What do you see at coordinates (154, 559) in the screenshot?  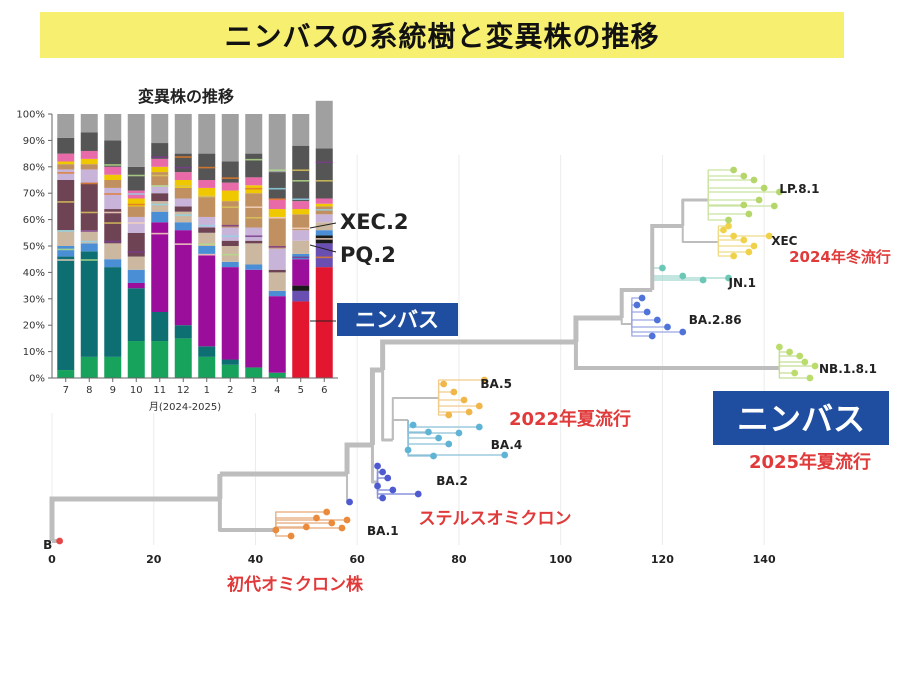 I see `tree-x-tick-label: 20` at bounding box center [154, 559].